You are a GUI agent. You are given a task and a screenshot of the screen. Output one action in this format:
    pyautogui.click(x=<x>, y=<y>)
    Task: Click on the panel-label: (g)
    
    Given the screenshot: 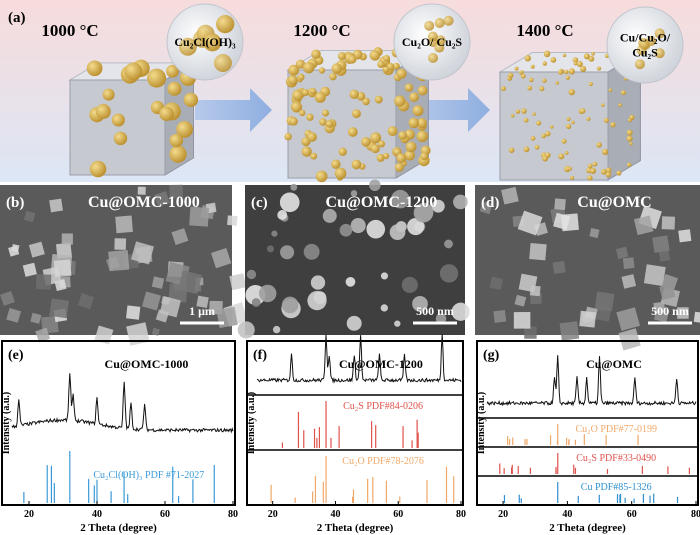 What is the action you would take?
    pyautogui.click(x=491, y=355)
    